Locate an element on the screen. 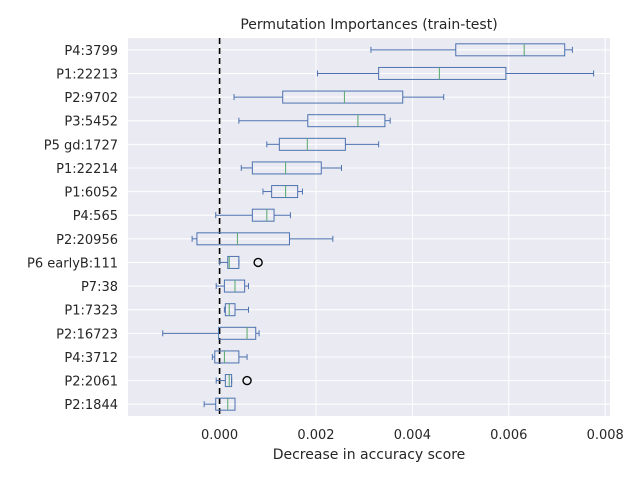 This screenshot has height=480, width=640. x-tick-labels: 0.000 0.002 0.004 0.006 0.008 is located at coordinates (412, 435).